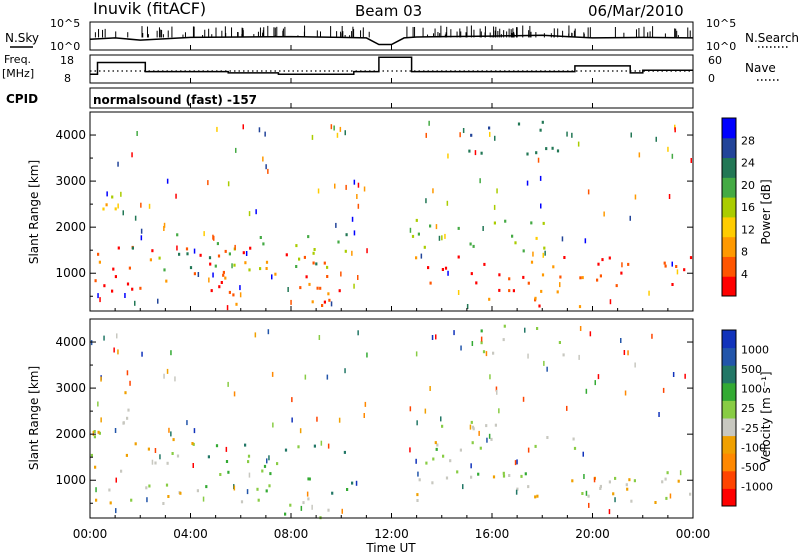  I want to click on y-tick-label: 2000, so click(70, 227).